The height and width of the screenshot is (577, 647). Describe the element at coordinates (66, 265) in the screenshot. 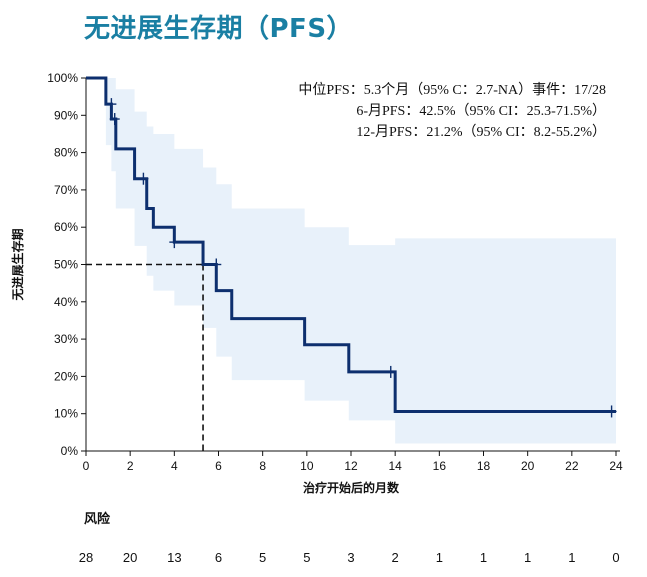

I see `y-tick-label: 50%` at that location.